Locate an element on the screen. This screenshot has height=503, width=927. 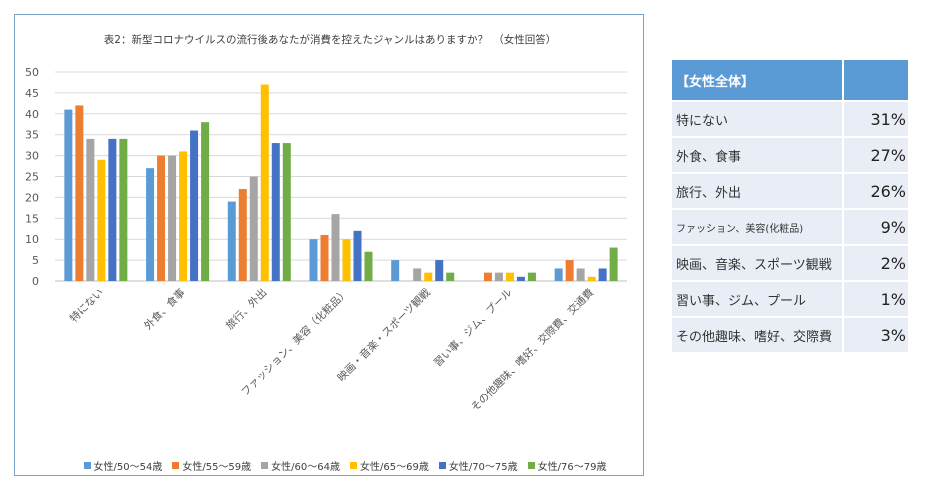
legend-item: 女性/65～69歳 is located at coordinates (389, 465).